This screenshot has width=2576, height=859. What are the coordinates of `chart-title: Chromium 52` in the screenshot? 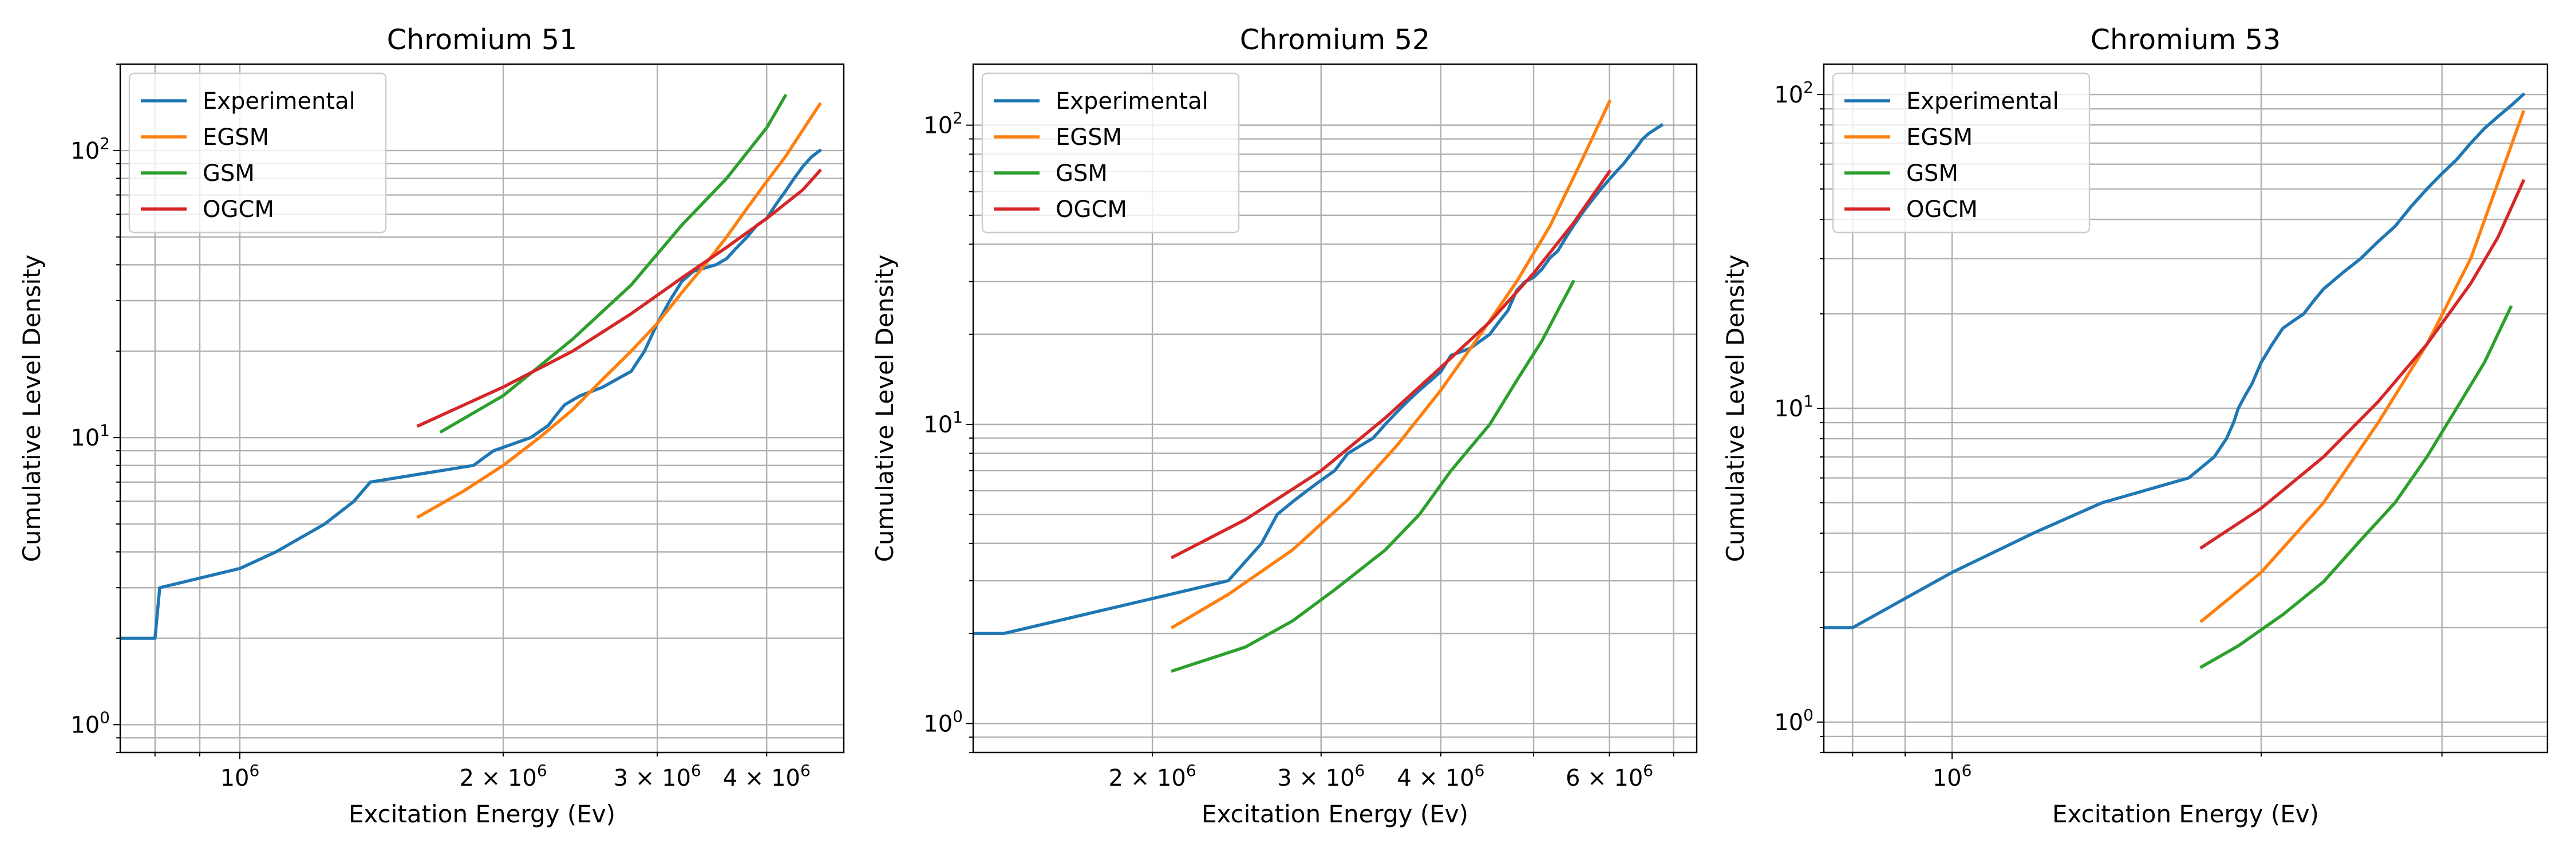 It's located at (1335, 39).